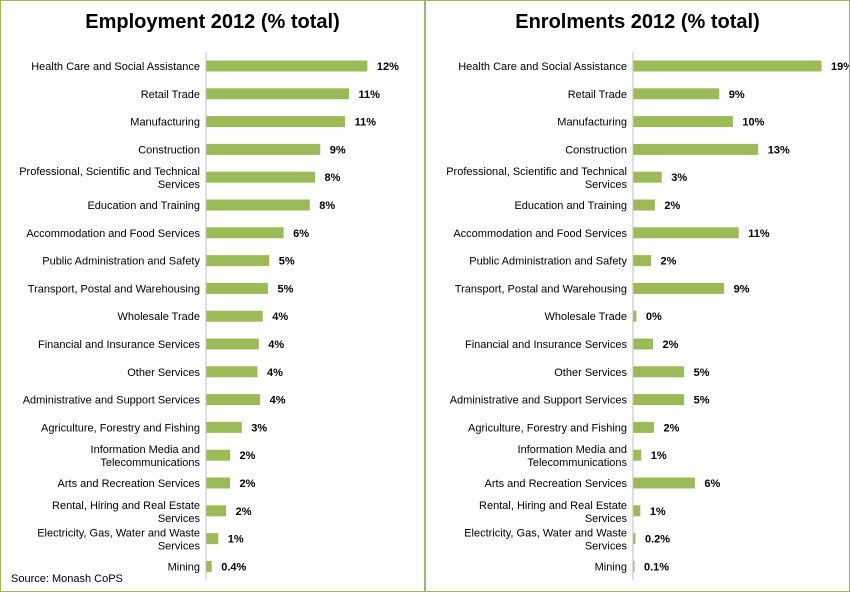  I want to click on category-label-line: Accommodation and Food Services, so click(540, 234).